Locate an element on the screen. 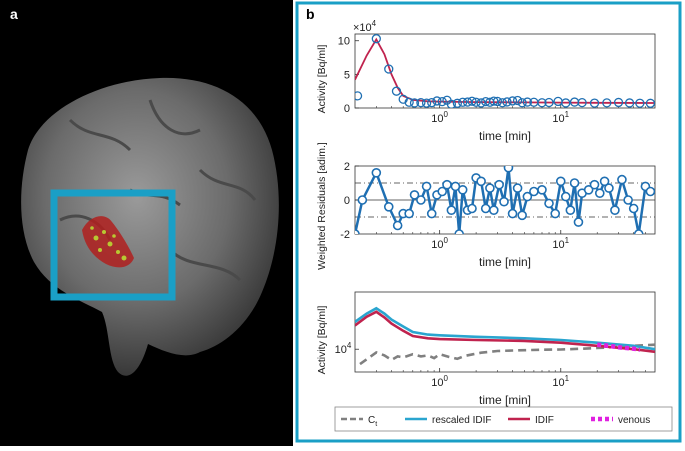 The width and height of the screenshot is (685, 451). tick-label: 2 is located at coordinates (347, 167).